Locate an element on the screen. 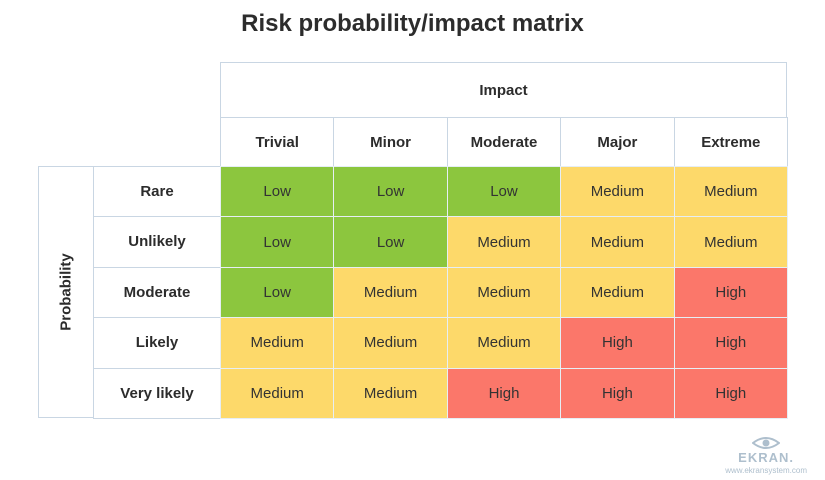 The width and height of the screenshot is (825, 480). impact-header: Impact is located at coordinates (503, 90).